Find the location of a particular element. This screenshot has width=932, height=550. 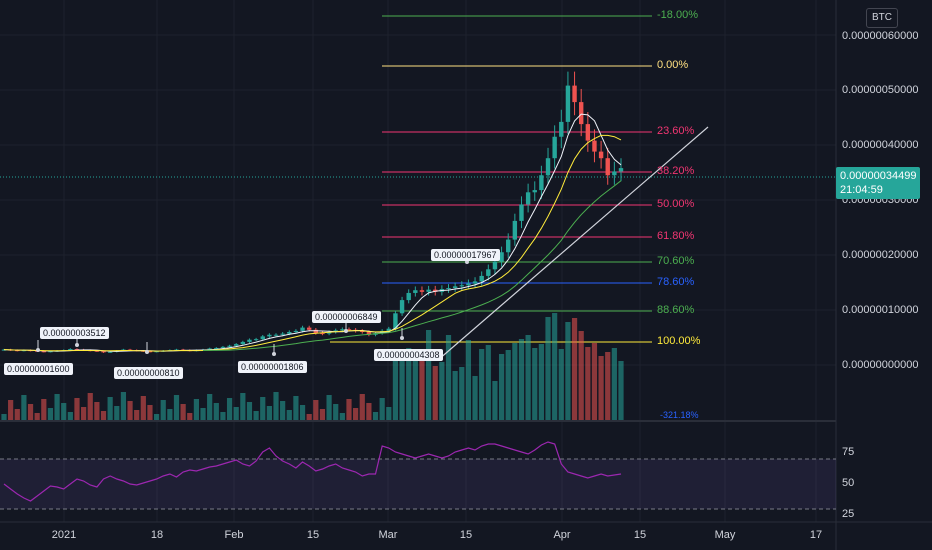

rsi-tick: 75 is located at coordinates (848, 452).